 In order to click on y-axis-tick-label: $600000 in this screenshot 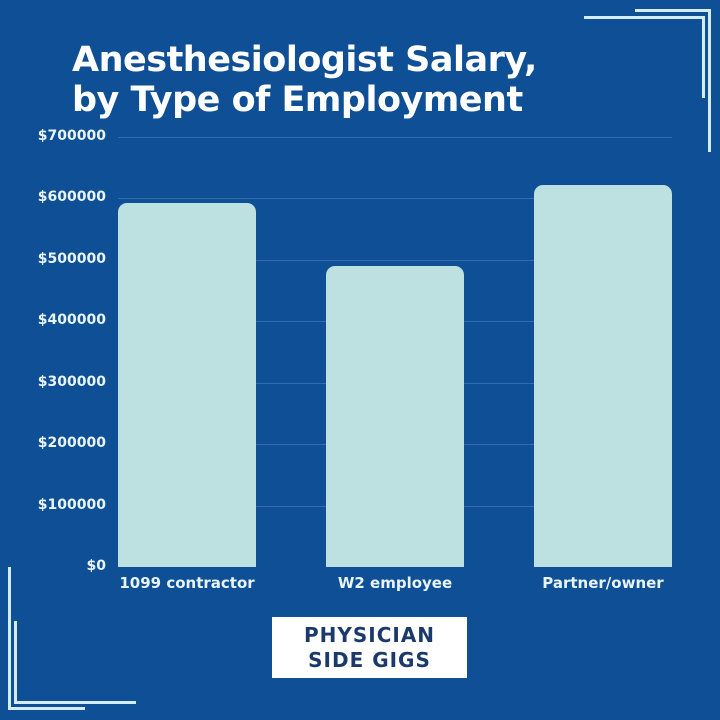, I will do `click(71, 197)`.